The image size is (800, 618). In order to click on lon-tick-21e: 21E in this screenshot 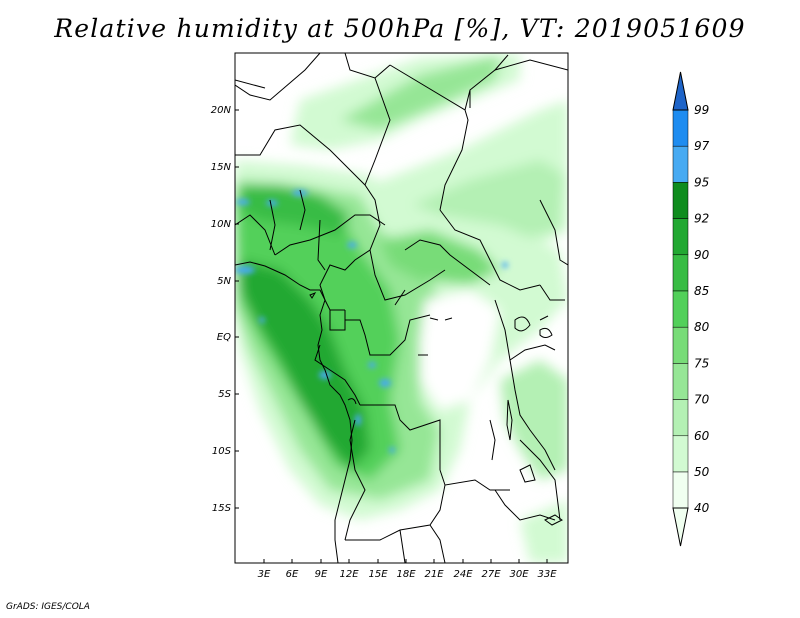, I will do `click(434, 569)`.